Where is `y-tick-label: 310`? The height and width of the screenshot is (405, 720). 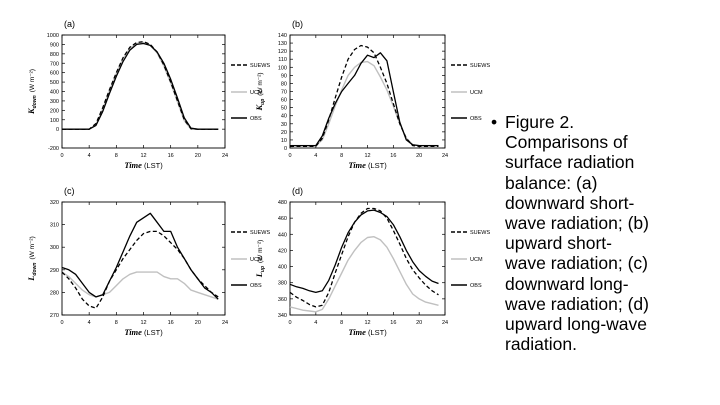
y-tick-label: 310 is located at coordinates (54, 226).